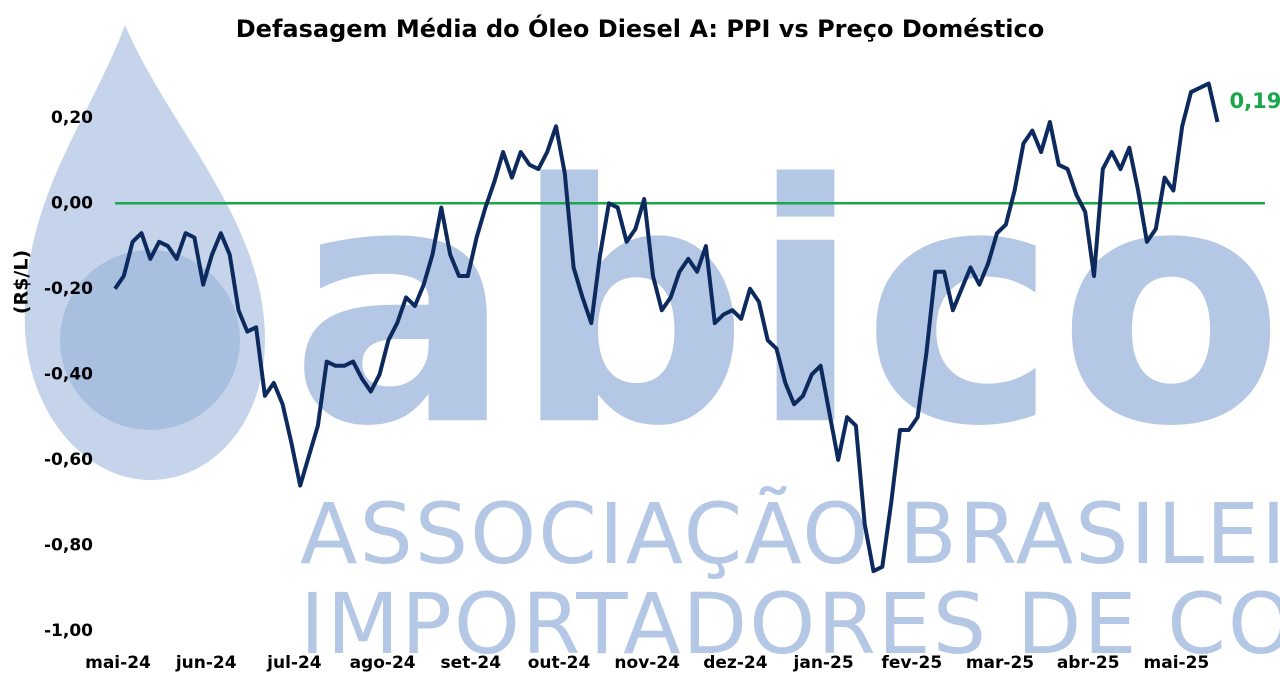 The image size is (1280, 679). What do you see at coordinates (68, 460) in the screenshot?
I see `y-tick-label: -0,60` at bounding box center [68, 460].